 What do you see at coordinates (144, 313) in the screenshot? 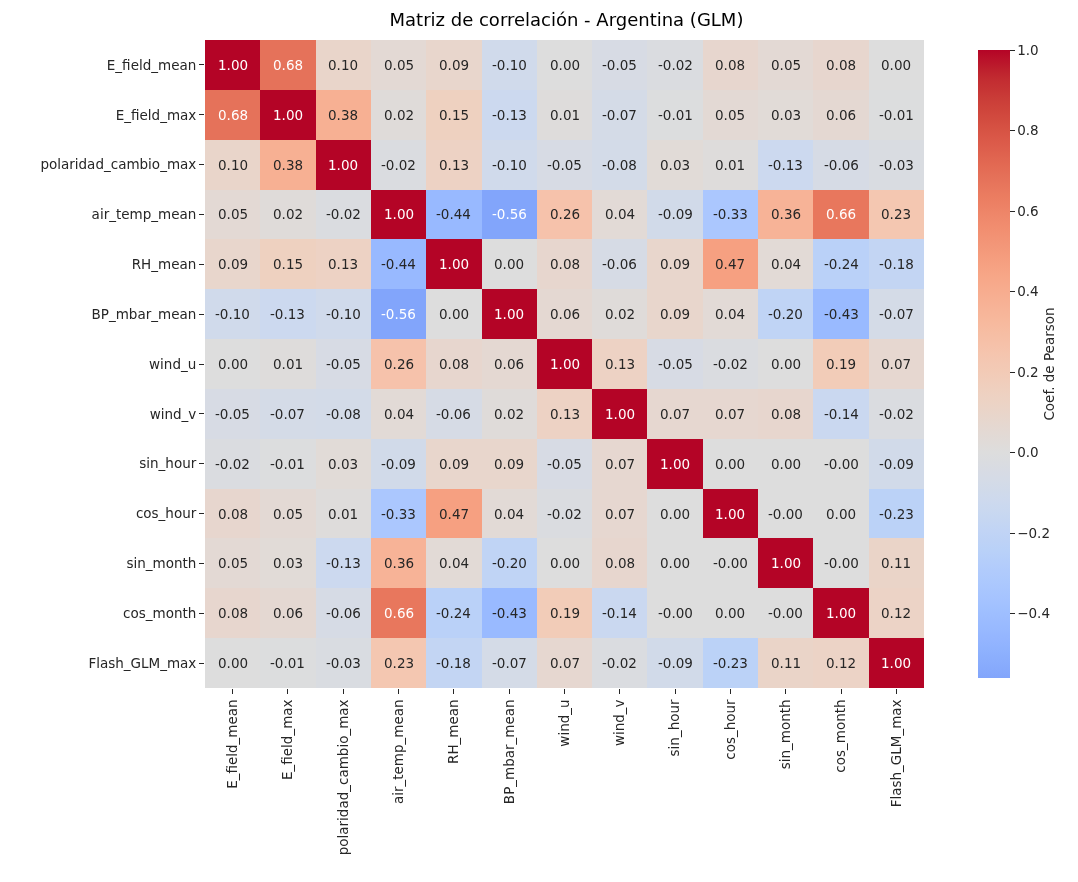
I see `y-tick-label: BP_mbar_mean` at bounding box center [144, 313].